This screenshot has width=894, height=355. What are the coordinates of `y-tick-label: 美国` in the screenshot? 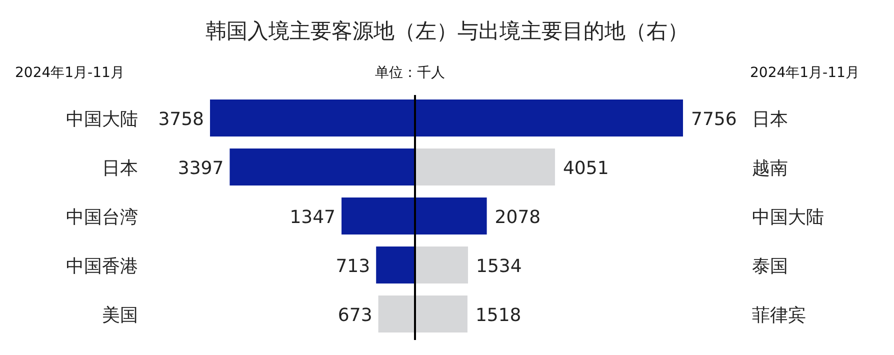 It's located at (120, 315).